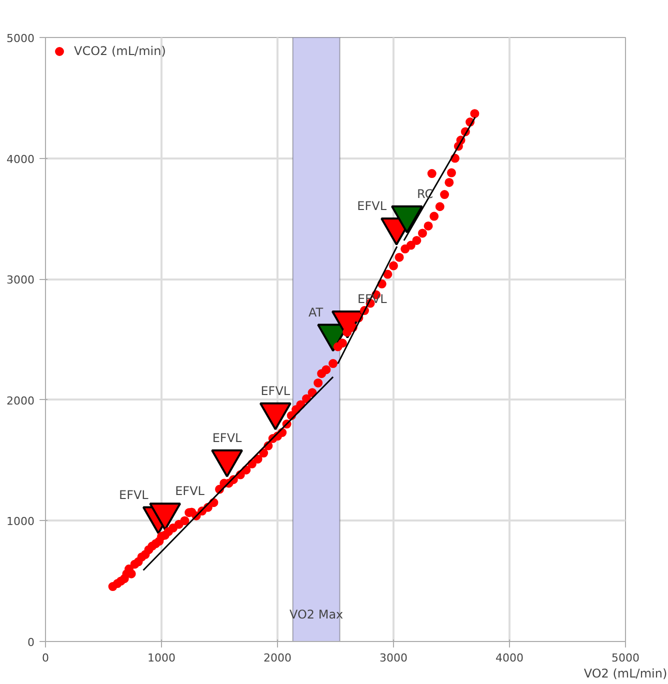 This screenshot has height=684, width=668. What do you see at coordinates (31, 642) in the screenshot?
I see `y-tick-label: 0` at bounding box center [31, 642].